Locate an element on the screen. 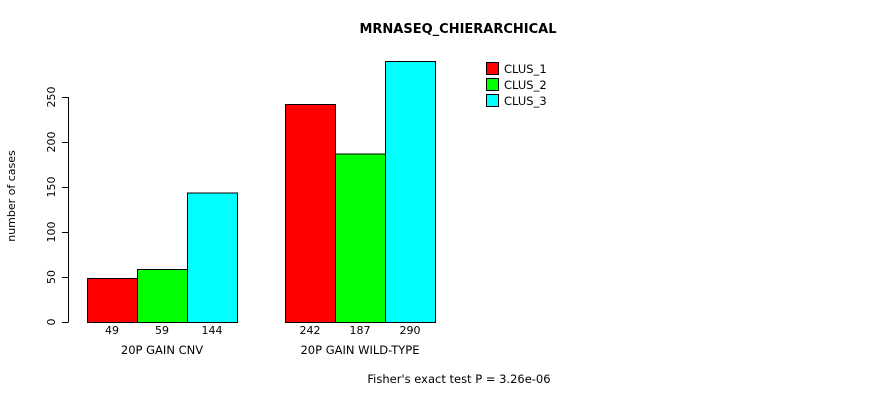 This screenshot has height=400, width=890. legend-item-clus-3: CLUS_3 is located at coordinates (516, 101).